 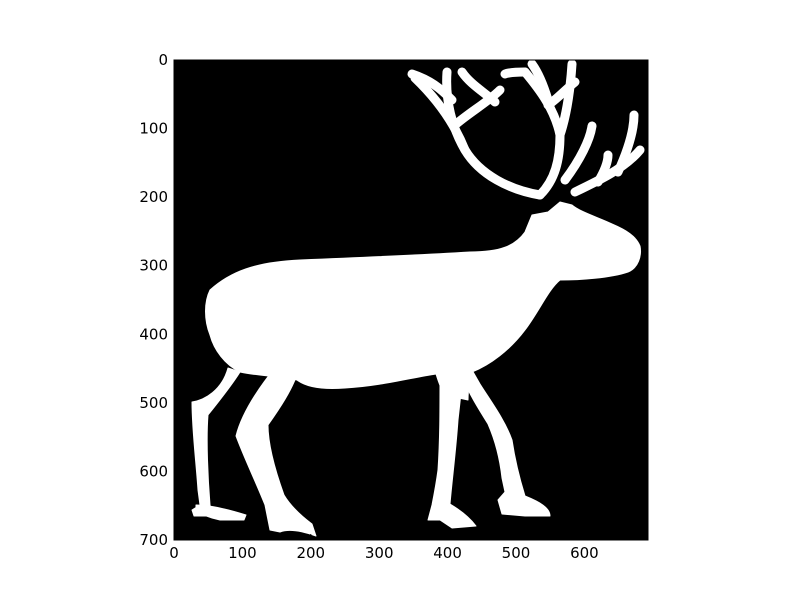 I want to click on x-tick-label: 0, so click(x=174, y=553).